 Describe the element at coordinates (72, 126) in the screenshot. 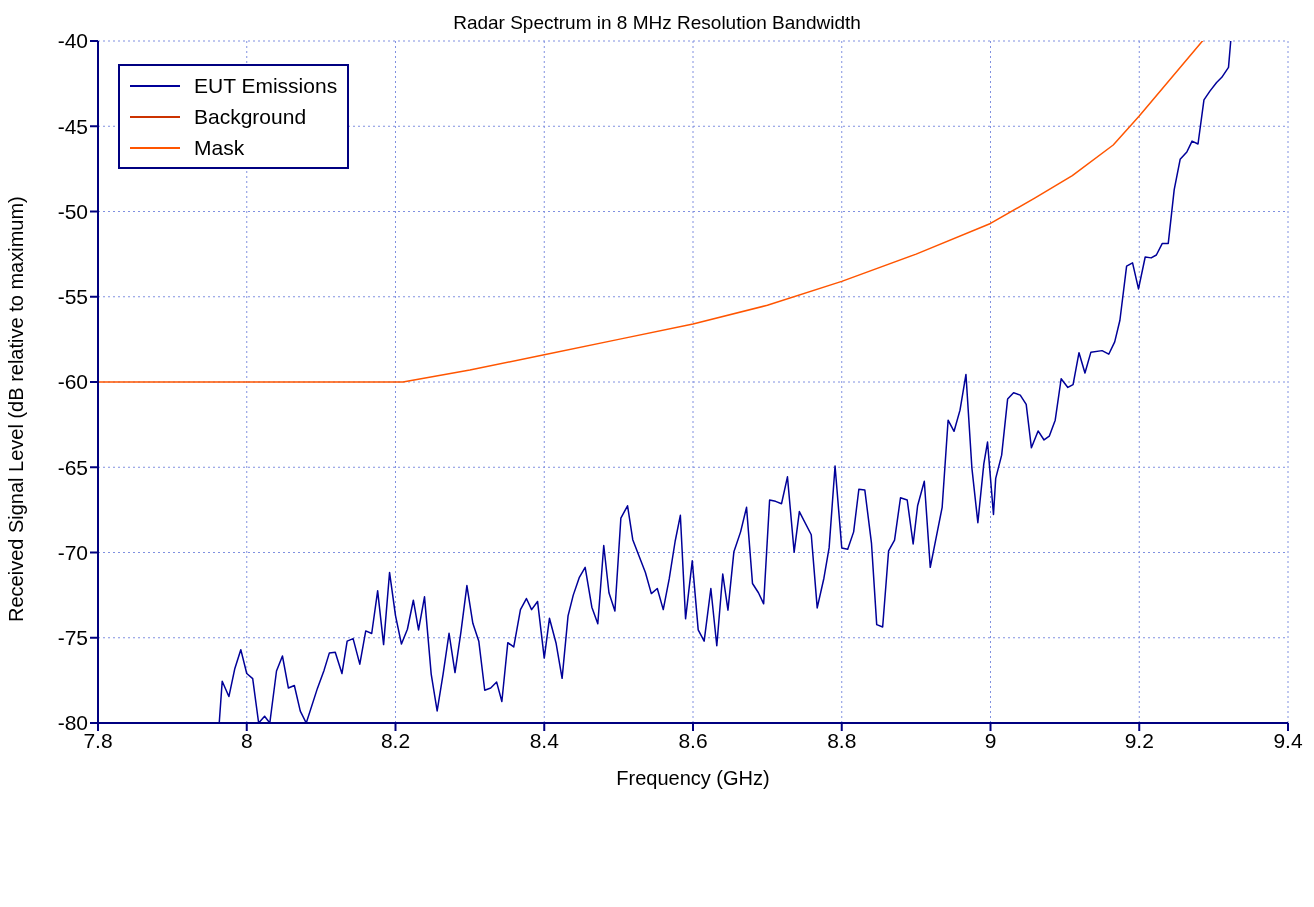

I see `y-tick-label: -45` at that location.